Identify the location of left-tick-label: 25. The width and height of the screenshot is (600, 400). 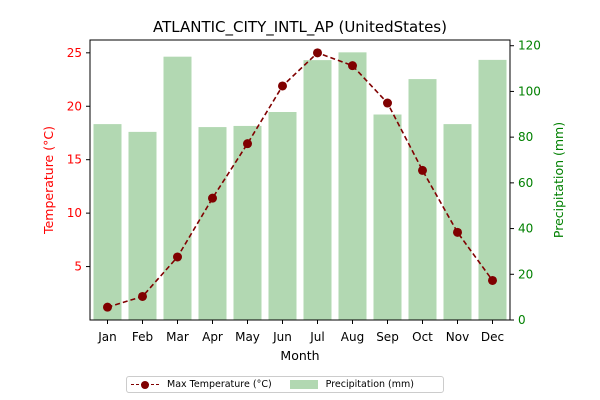
(74, 53).